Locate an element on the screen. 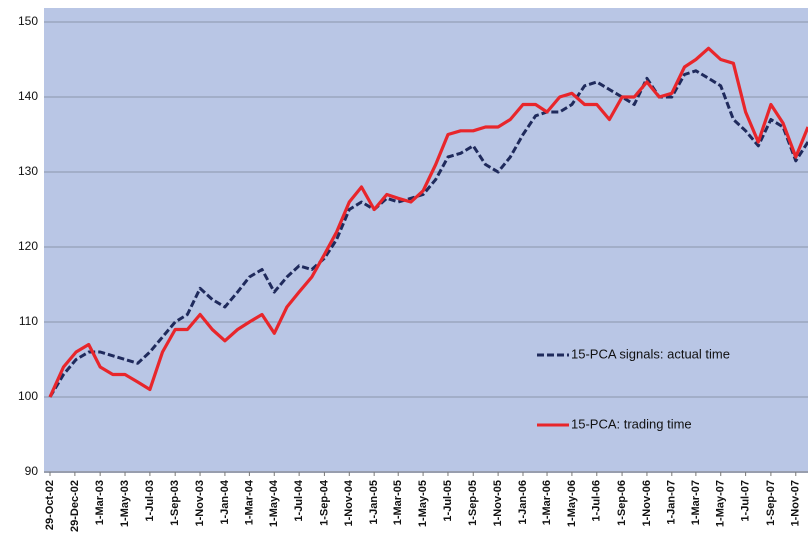 The width and height of the screenshot is (808, 555). x-tick-label: 1-Sep-06 is located at coordinates (622, 503).